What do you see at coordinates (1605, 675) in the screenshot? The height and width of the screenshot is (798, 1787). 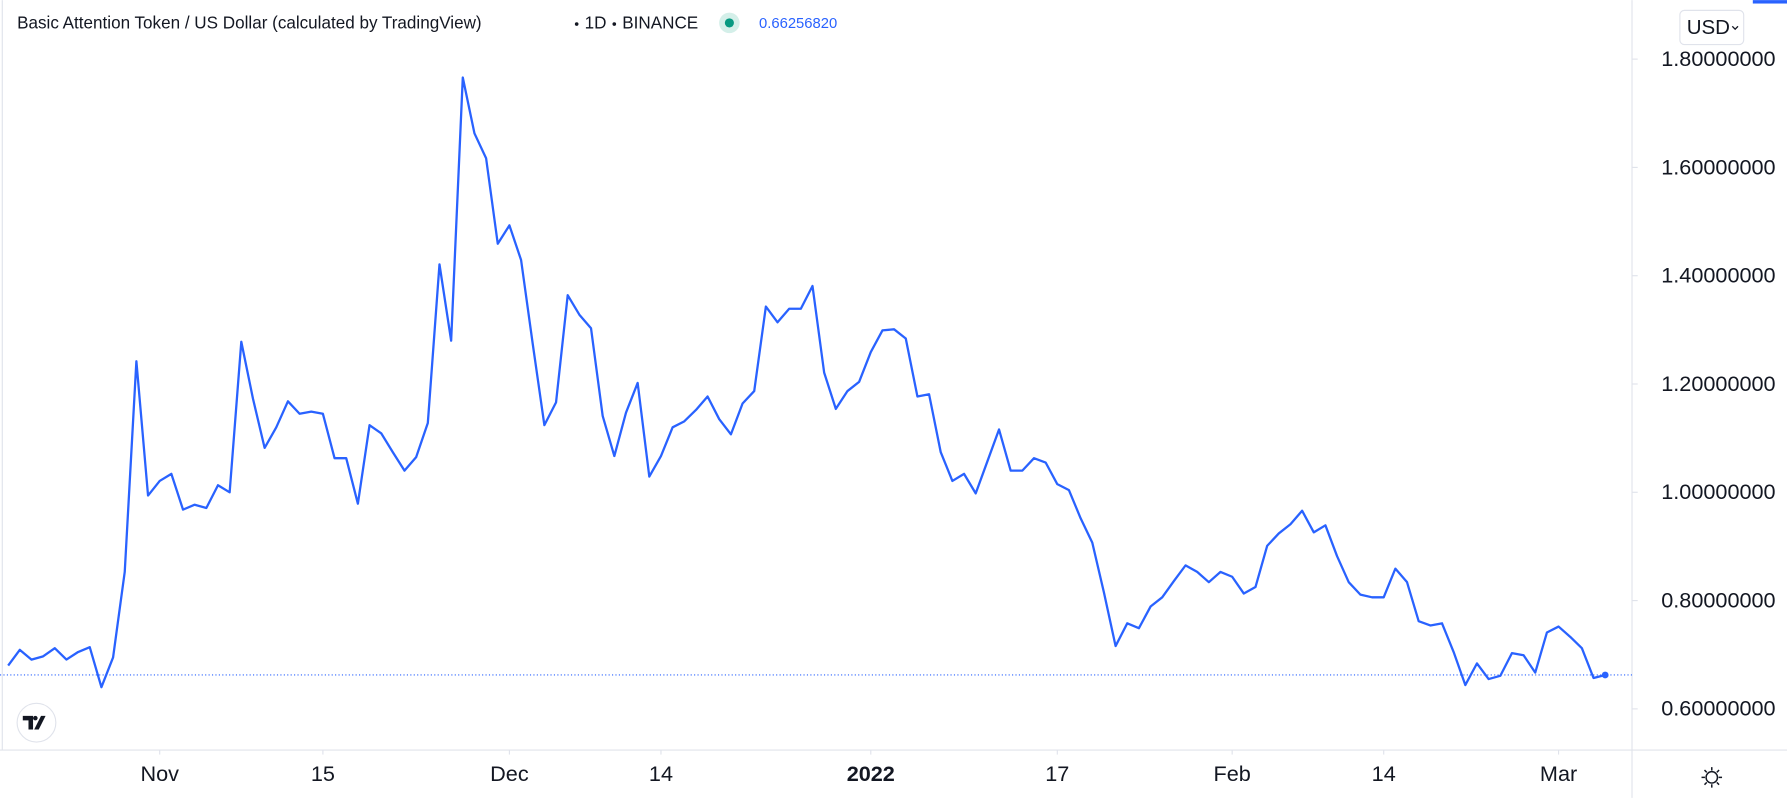 I see `last-point` at bounding box center [1605, 675].